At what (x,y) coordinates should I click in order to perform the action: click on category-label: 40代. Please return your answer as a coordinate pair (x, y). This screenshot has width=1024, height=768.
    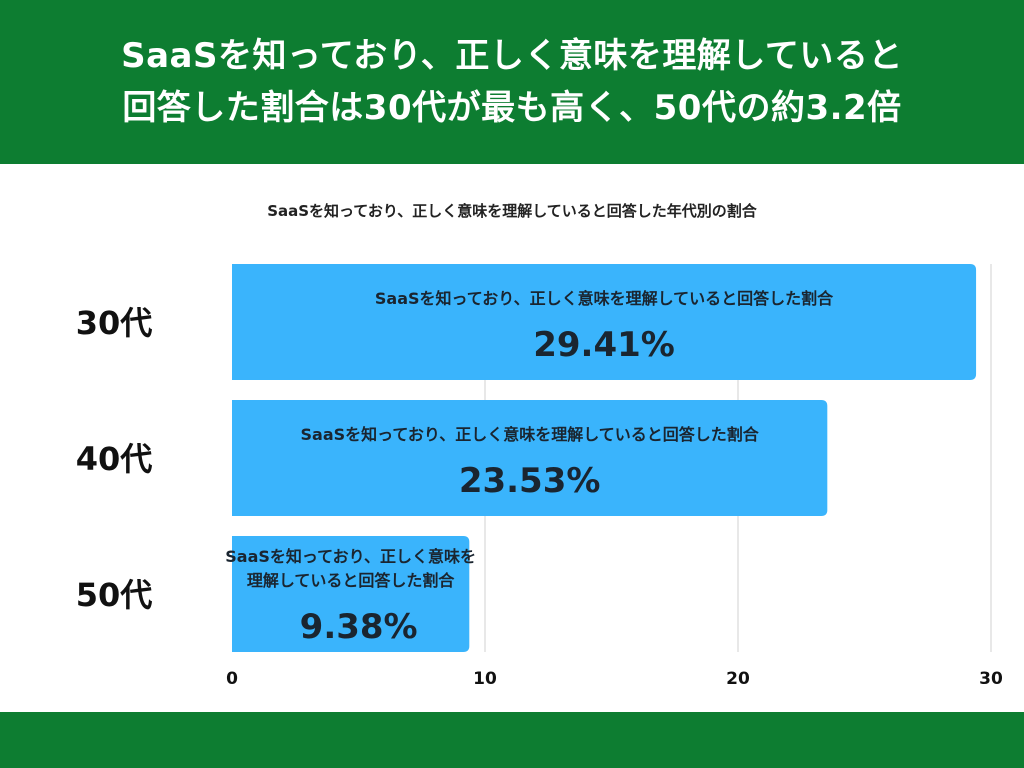
    Looking at the image, I should click on (114, 459).